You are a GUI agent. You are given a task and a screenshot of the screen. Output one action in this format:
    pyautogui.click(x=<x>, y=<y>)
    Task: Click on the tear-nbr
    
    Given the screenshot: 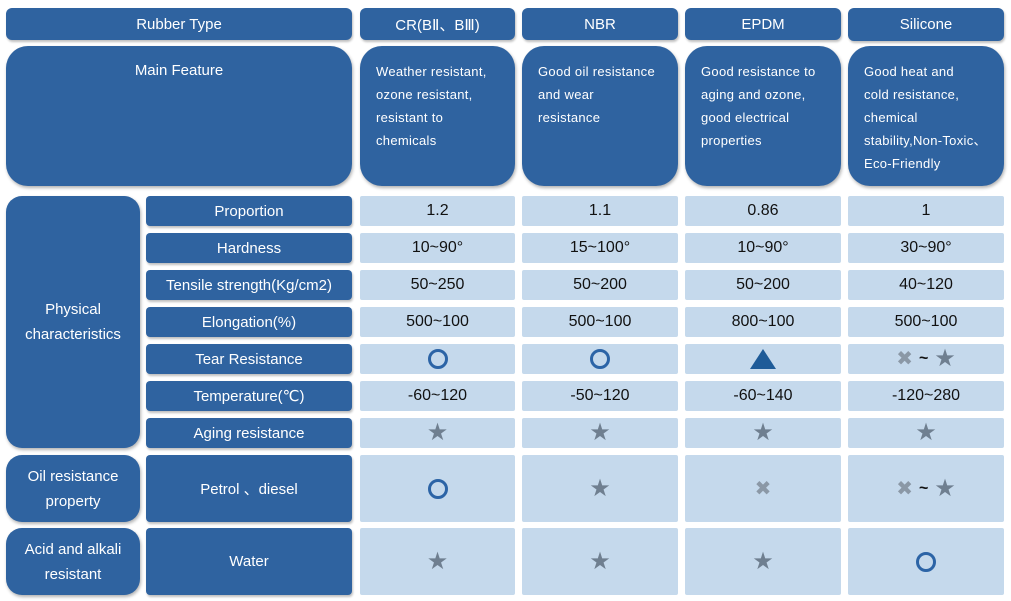 What is the action you would take?
    pyautogui.click(x=600, y=359)
    